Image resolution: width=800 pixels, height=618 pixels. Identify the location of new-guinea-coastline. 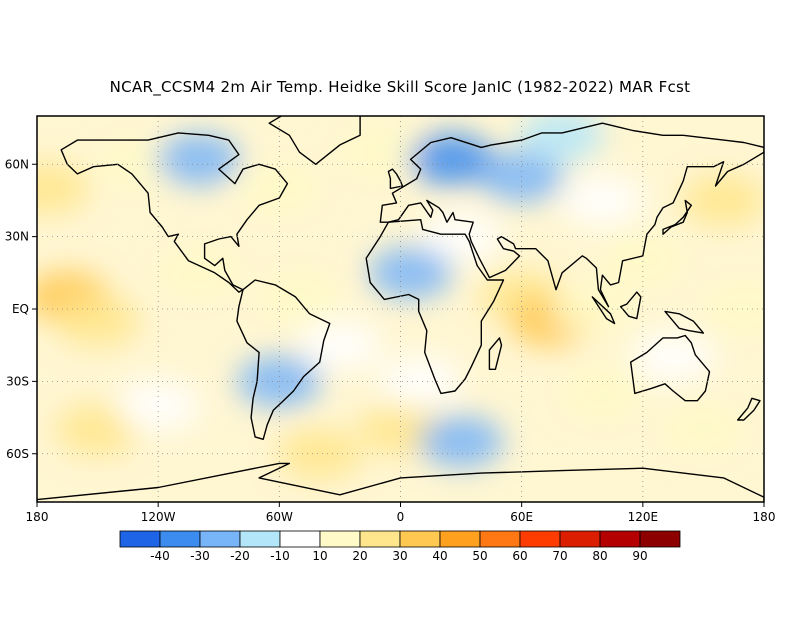
(684, 322).